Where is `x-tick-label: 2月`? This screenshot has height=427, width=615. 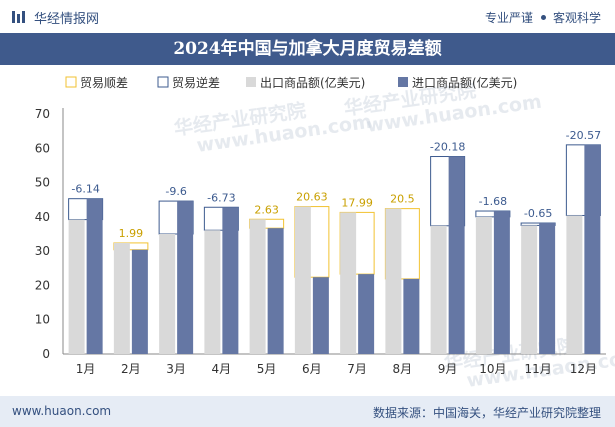
x-tick-label: 2月 is located at coordinates (131, 369).